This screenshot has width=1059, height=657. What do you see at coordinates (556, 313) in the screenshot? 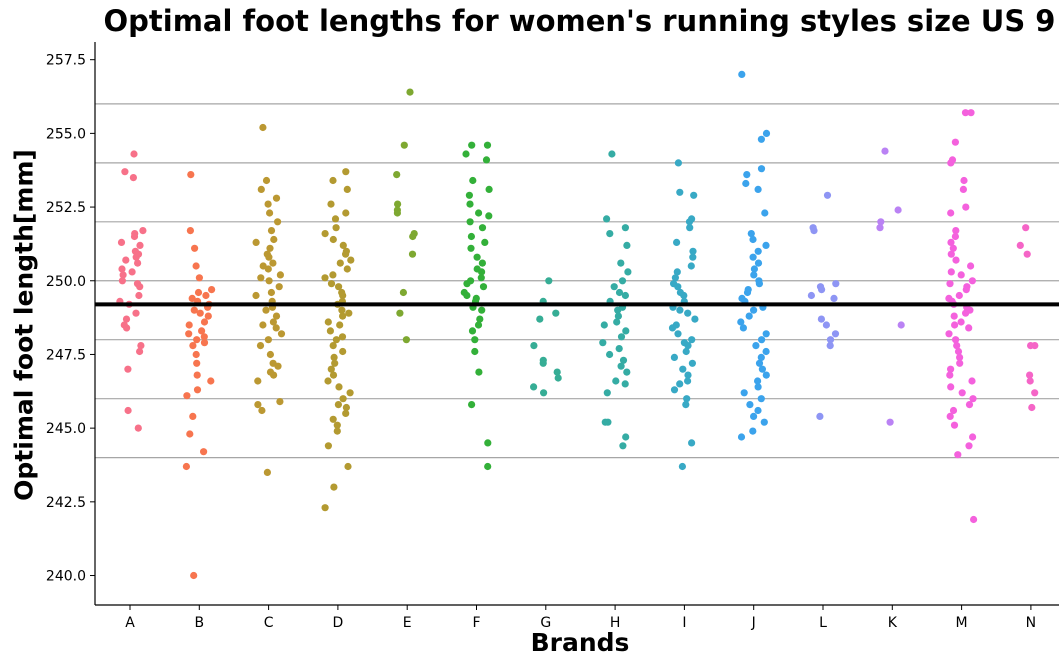
I see `data-point-G` at bounding box center [556, 313].